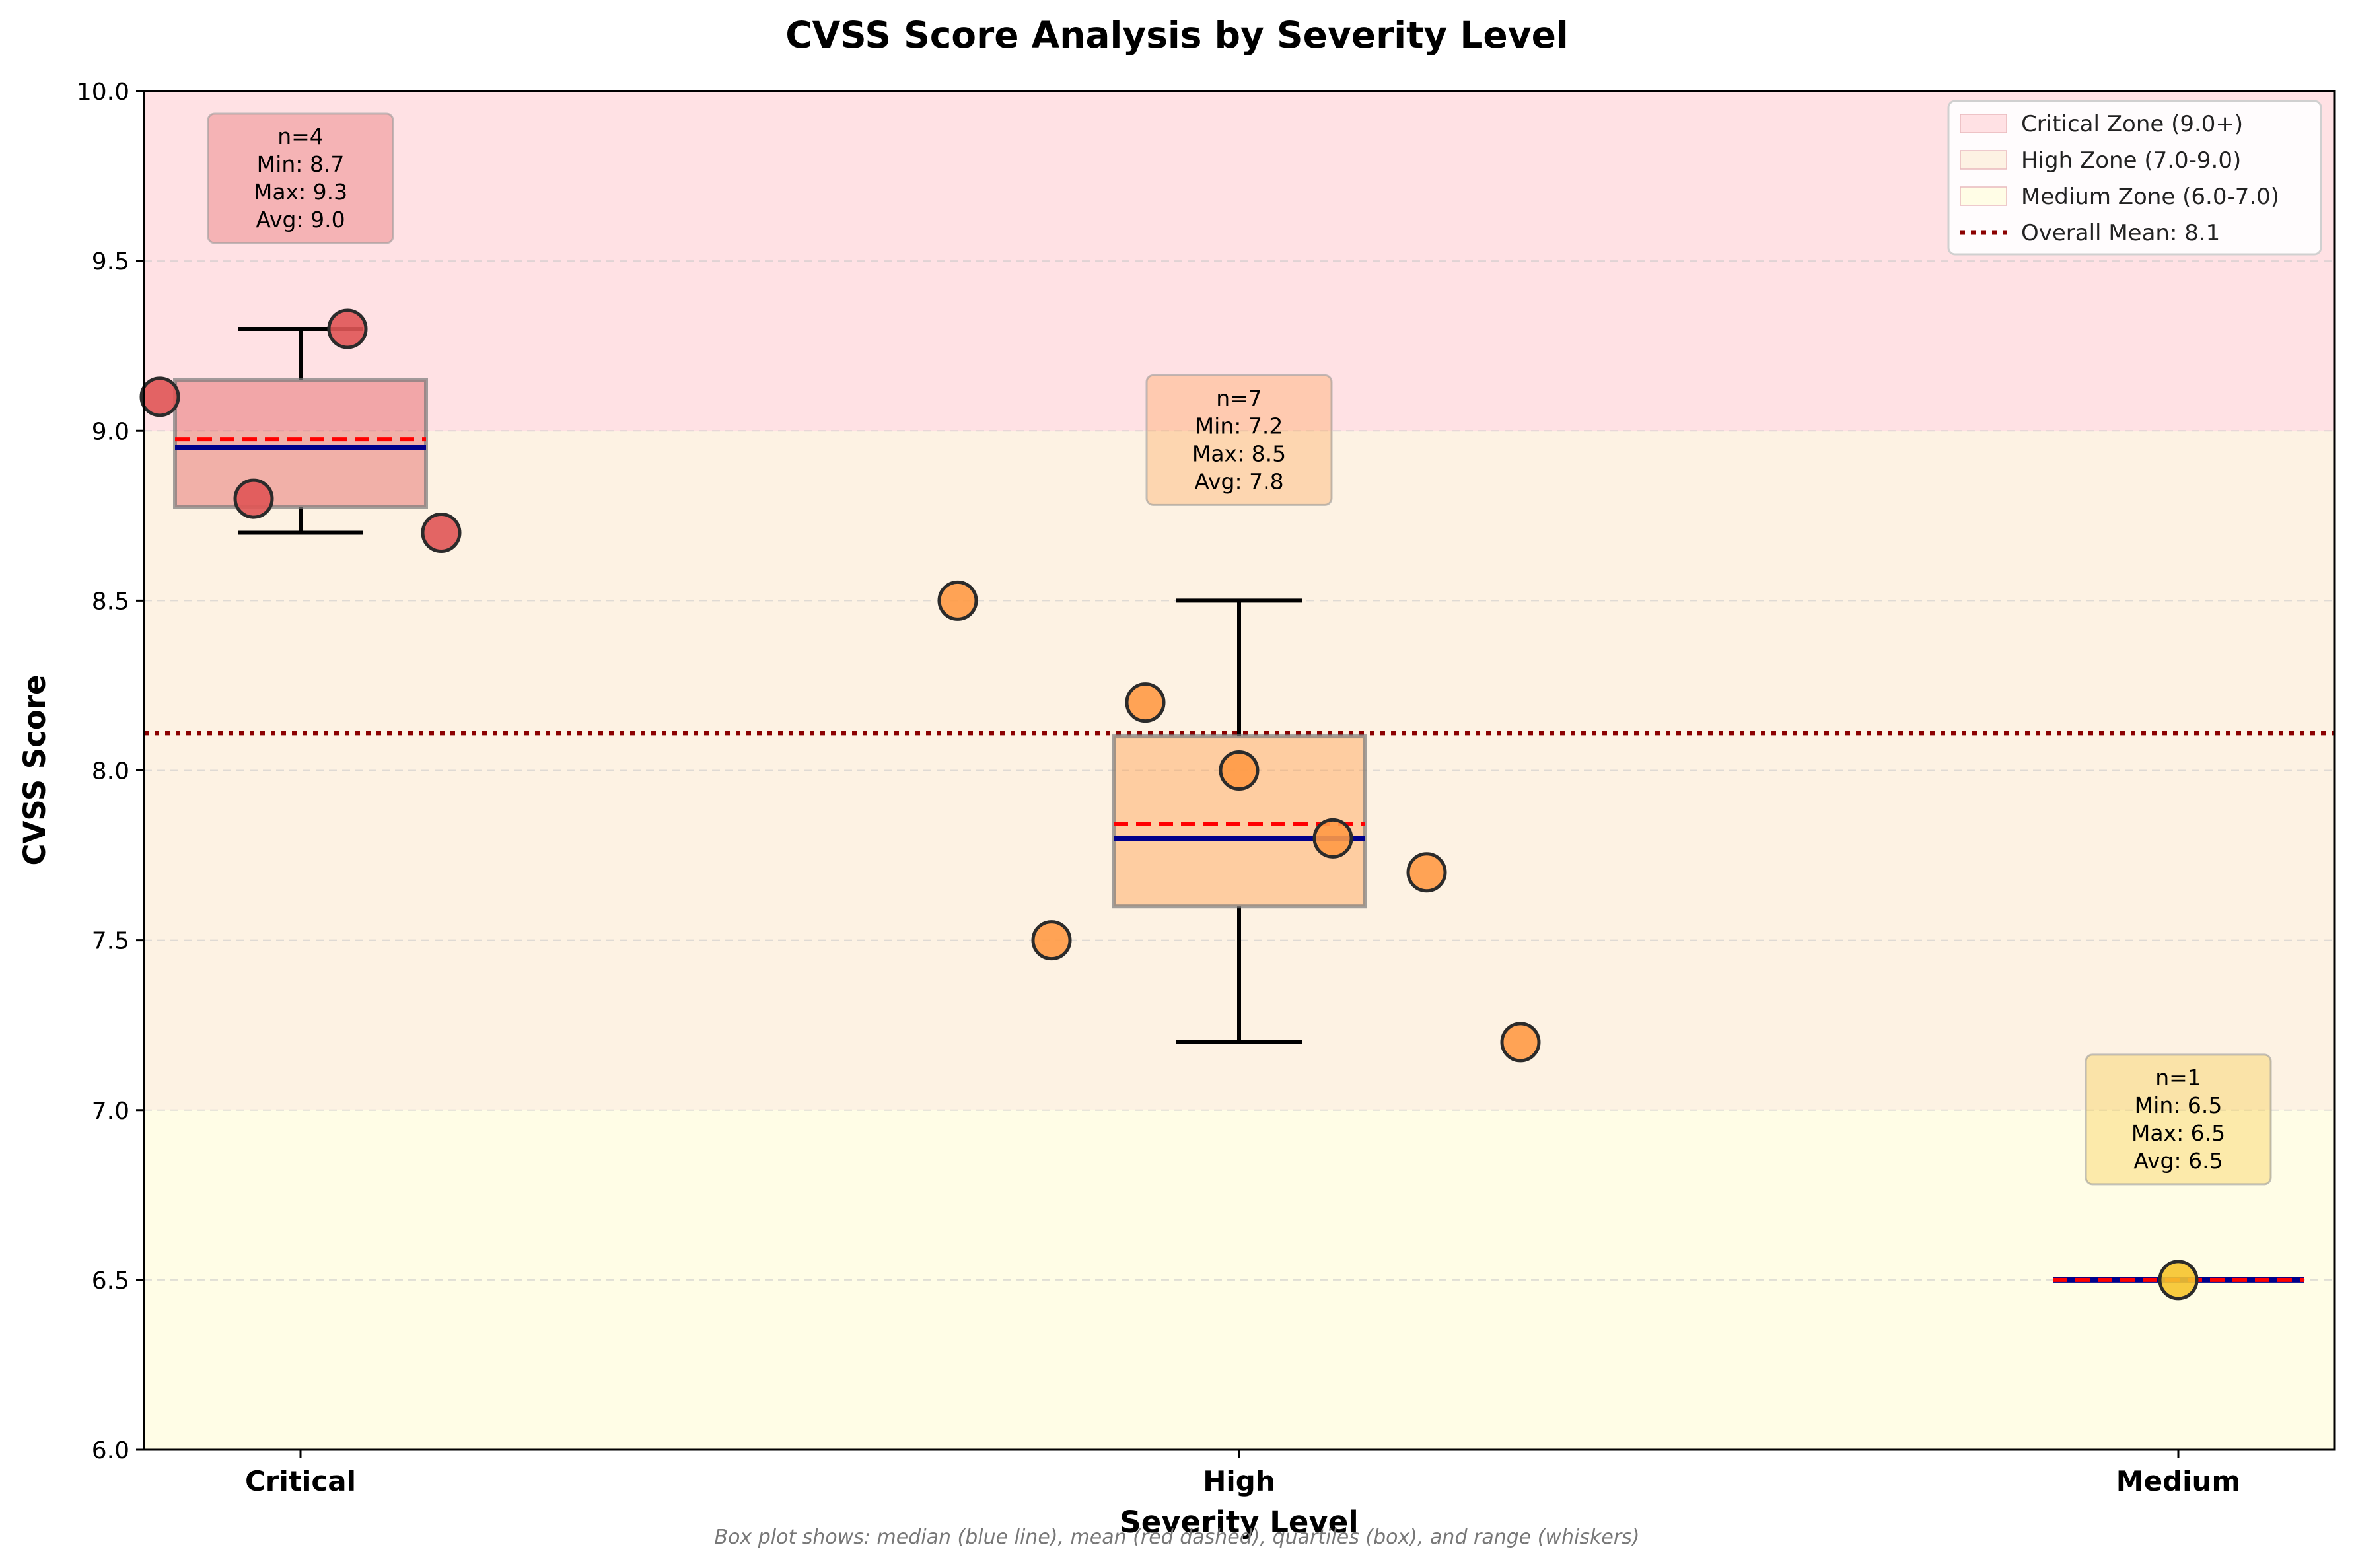 The image size is (2354, 1568). What do you see at coordinates (1239, 398) in the screenshot?
I see `stats-text: n=7` at bounding box center [1239, 398].